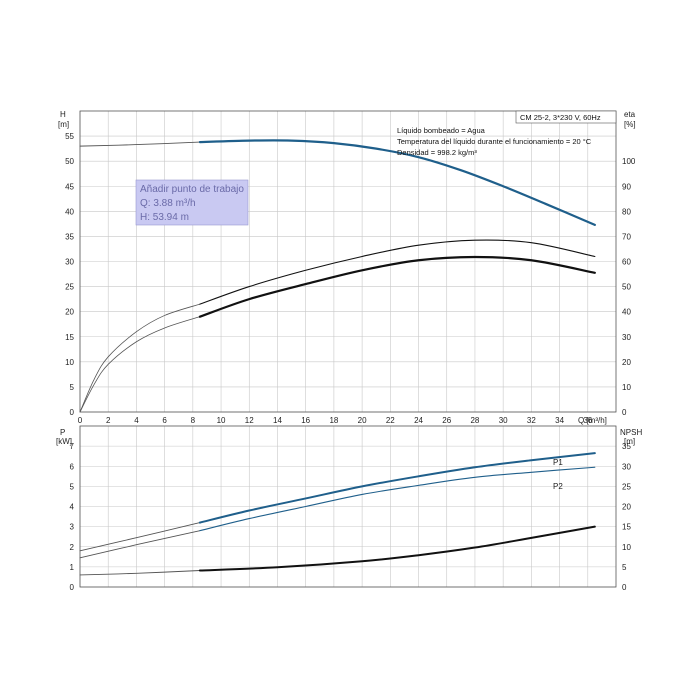  I want to click on upper-left-tick-label: 55, so click(69, 136).